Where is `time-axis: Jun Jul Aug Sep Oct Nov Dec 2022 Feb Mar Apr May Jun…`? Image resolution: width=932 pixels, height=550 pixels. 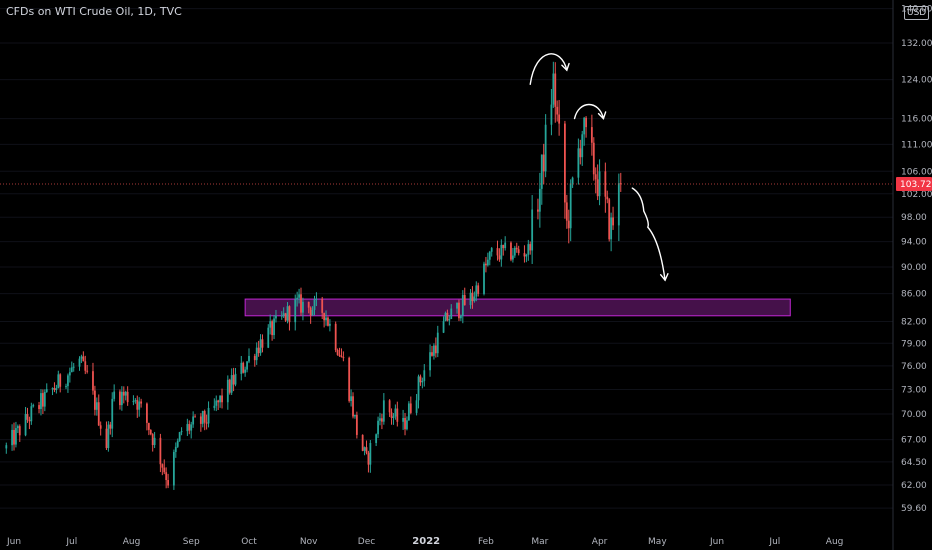 time-axis: Jun Jul Aug Sep Oct Nov Dec 2022 Feb Mar Apr May Jun… is located at coordinates (424, 541).